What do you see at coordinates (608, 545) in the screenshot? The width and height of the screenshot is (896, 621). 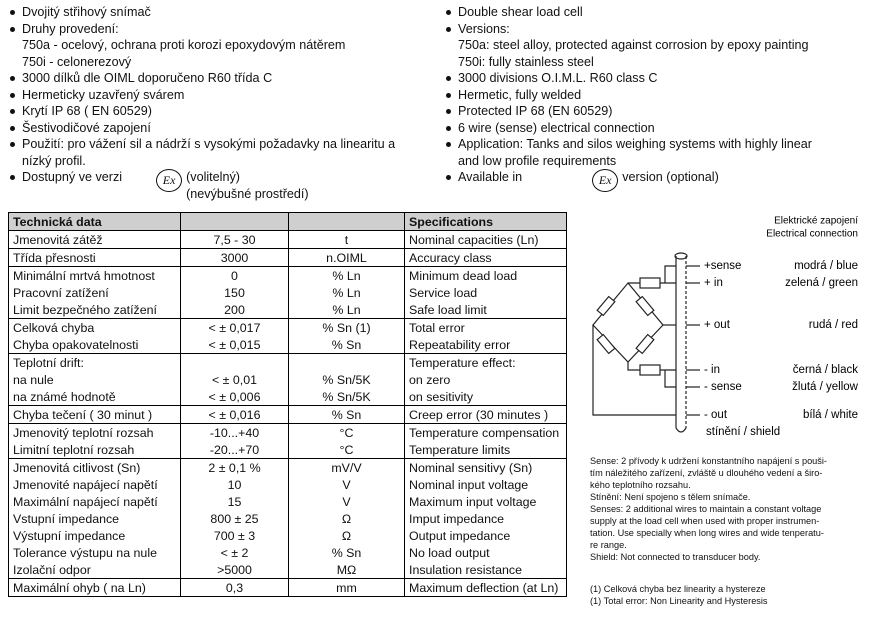 I see `note-line: re range.` at bounding box center [608, 545].